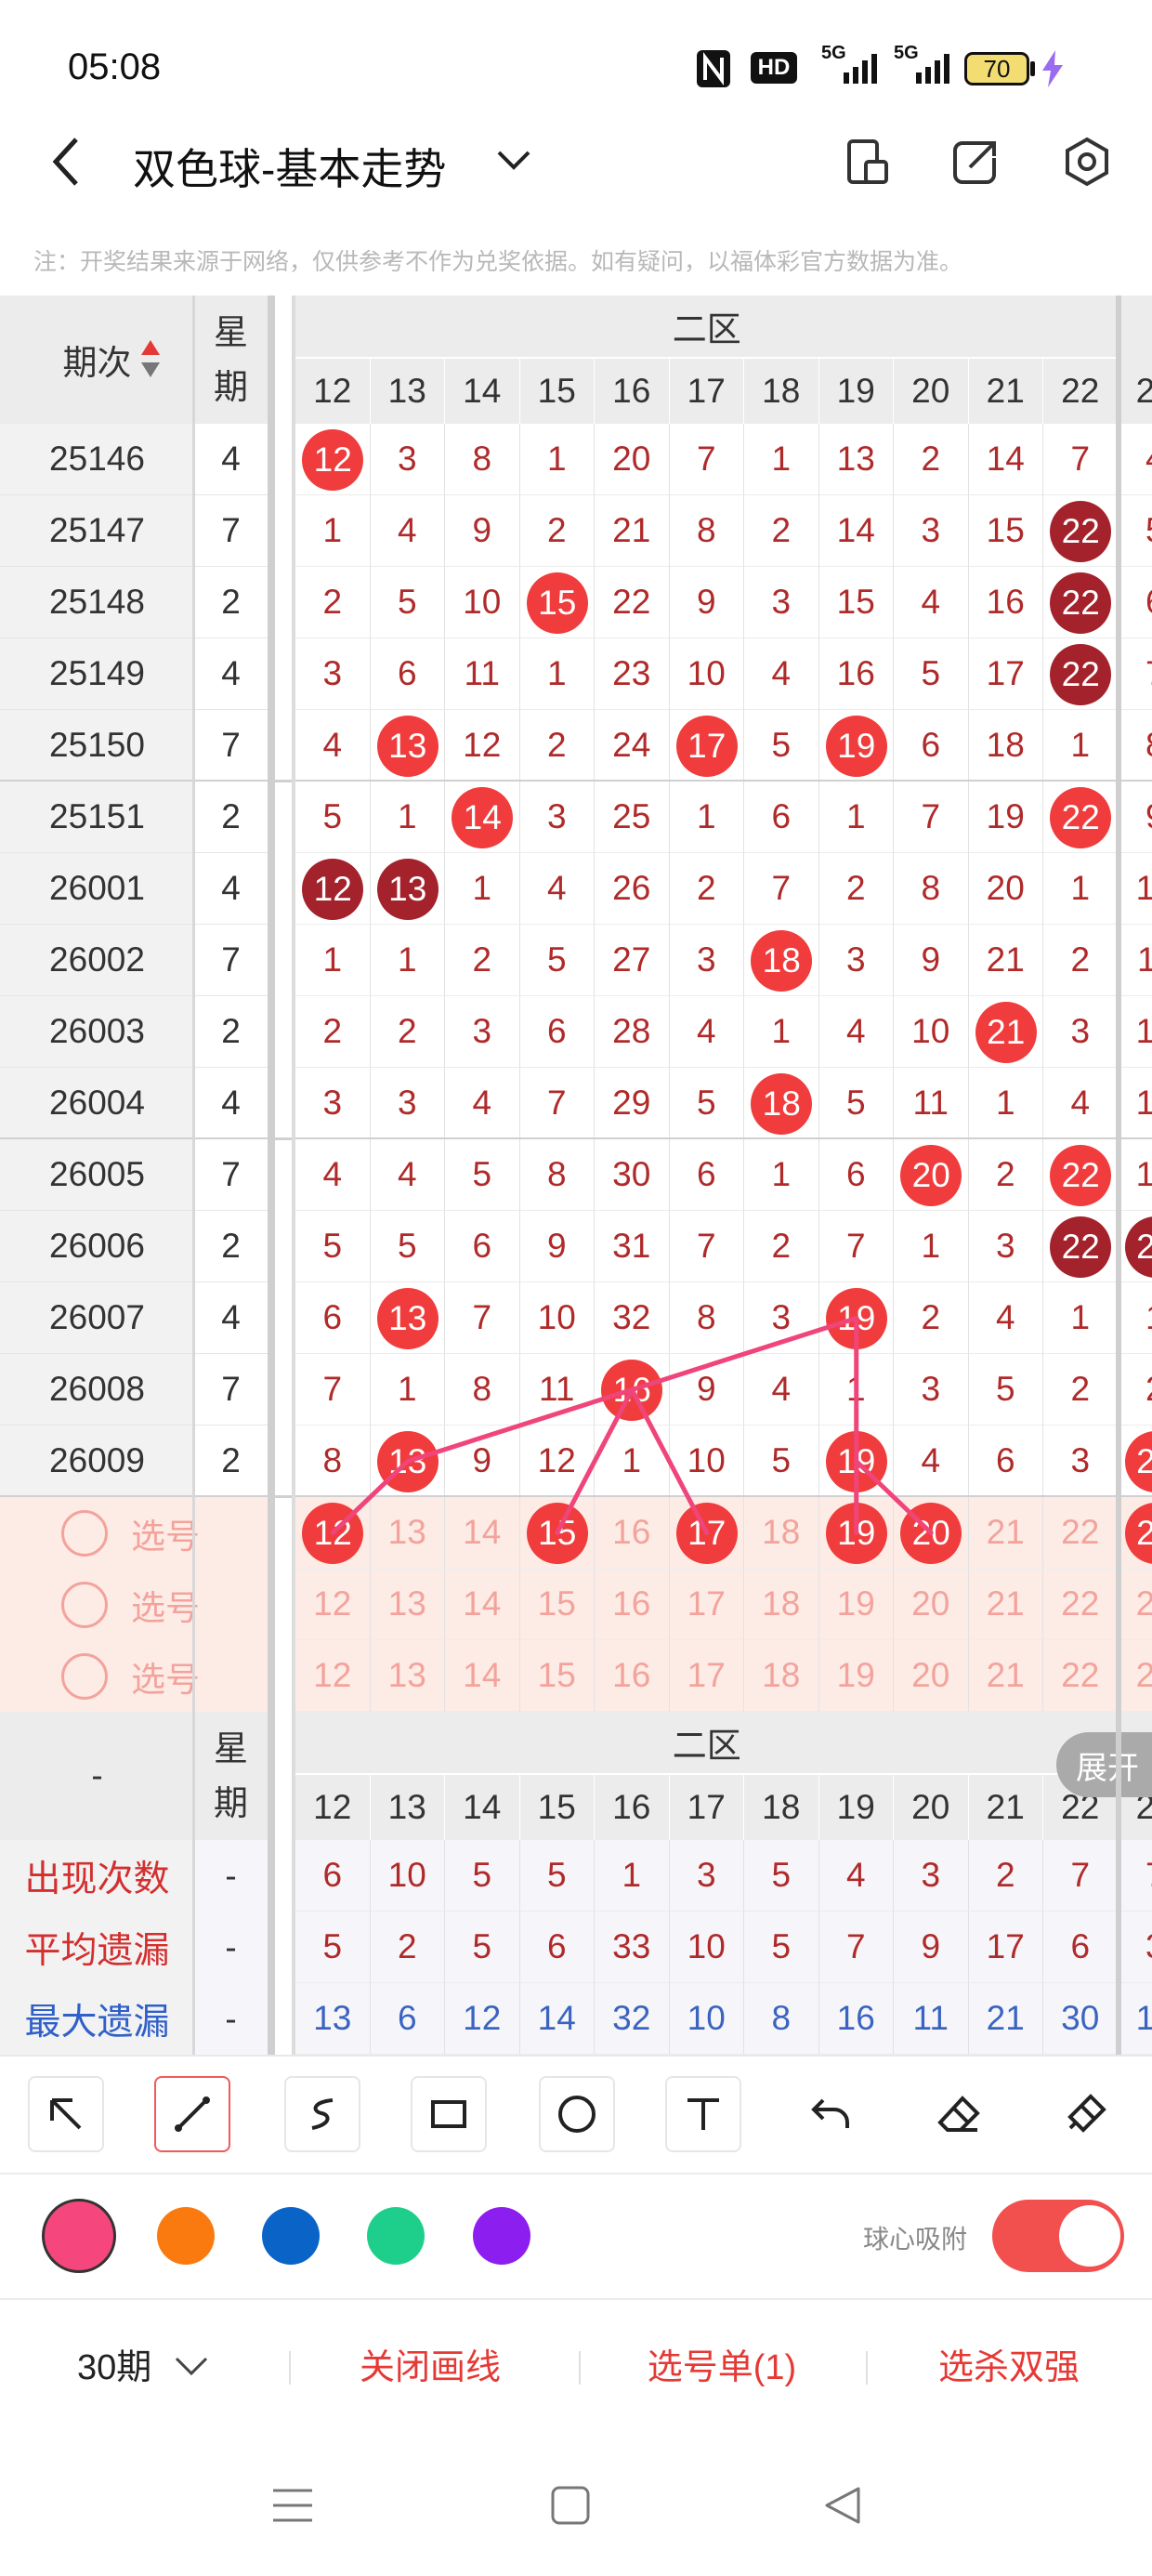 The height and width of the screenshot is (2576, 1152). What do you see at coordinates (975, 162) in the screenshot?
I see `share-button` at bounding box center [975, 162].